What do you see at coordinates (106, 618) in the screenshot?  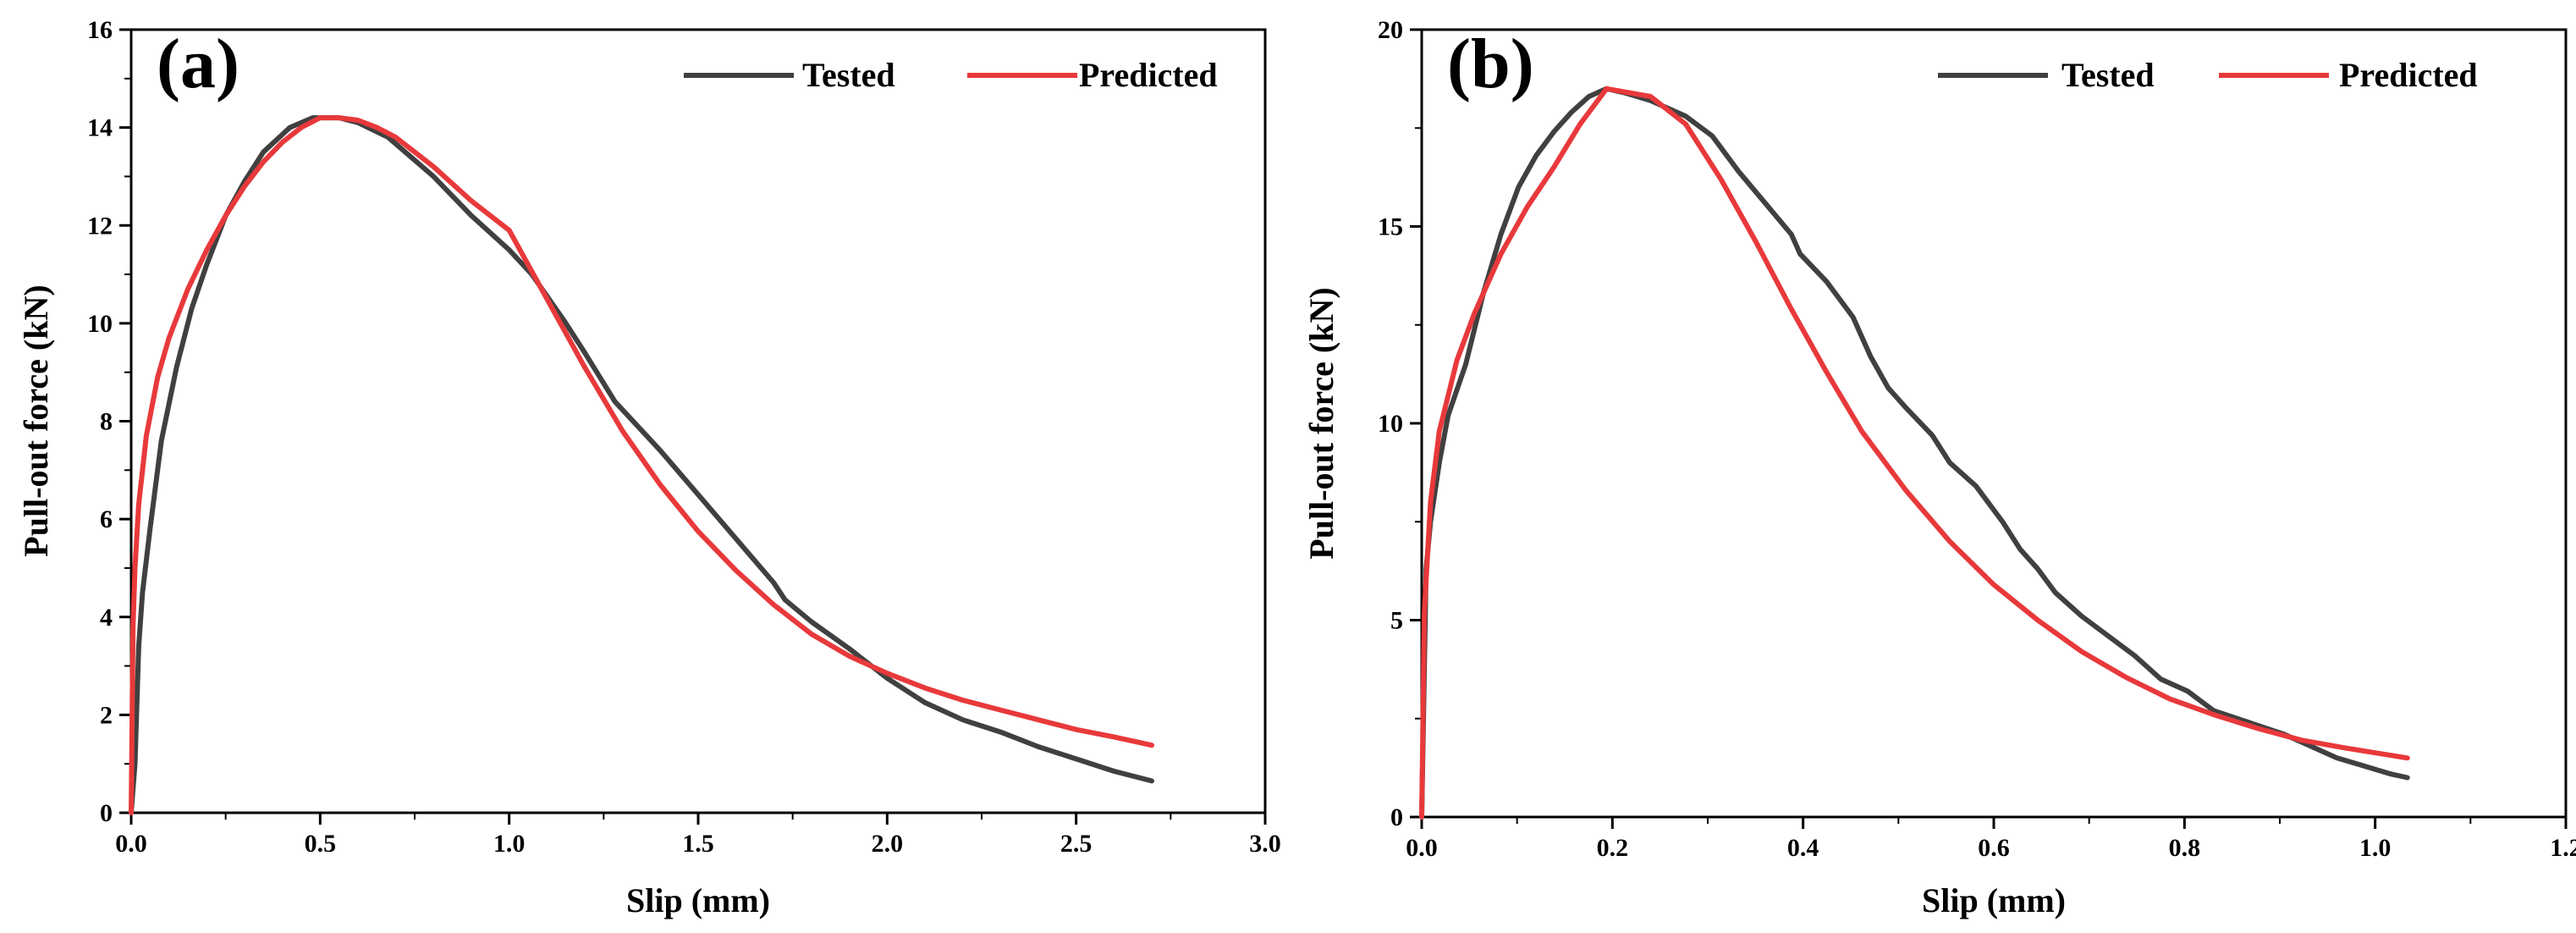 I see `panel-a-y-tick-label: 4` at bounding box center [106, 618].